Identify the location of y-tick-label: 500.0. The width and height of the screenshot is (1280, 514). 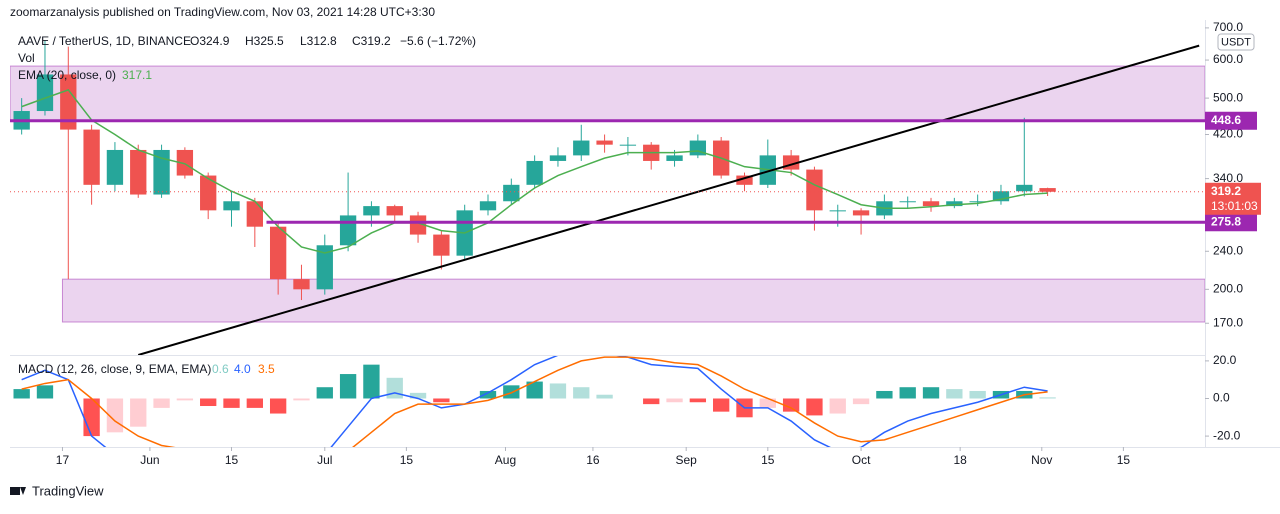
(1228, 97).